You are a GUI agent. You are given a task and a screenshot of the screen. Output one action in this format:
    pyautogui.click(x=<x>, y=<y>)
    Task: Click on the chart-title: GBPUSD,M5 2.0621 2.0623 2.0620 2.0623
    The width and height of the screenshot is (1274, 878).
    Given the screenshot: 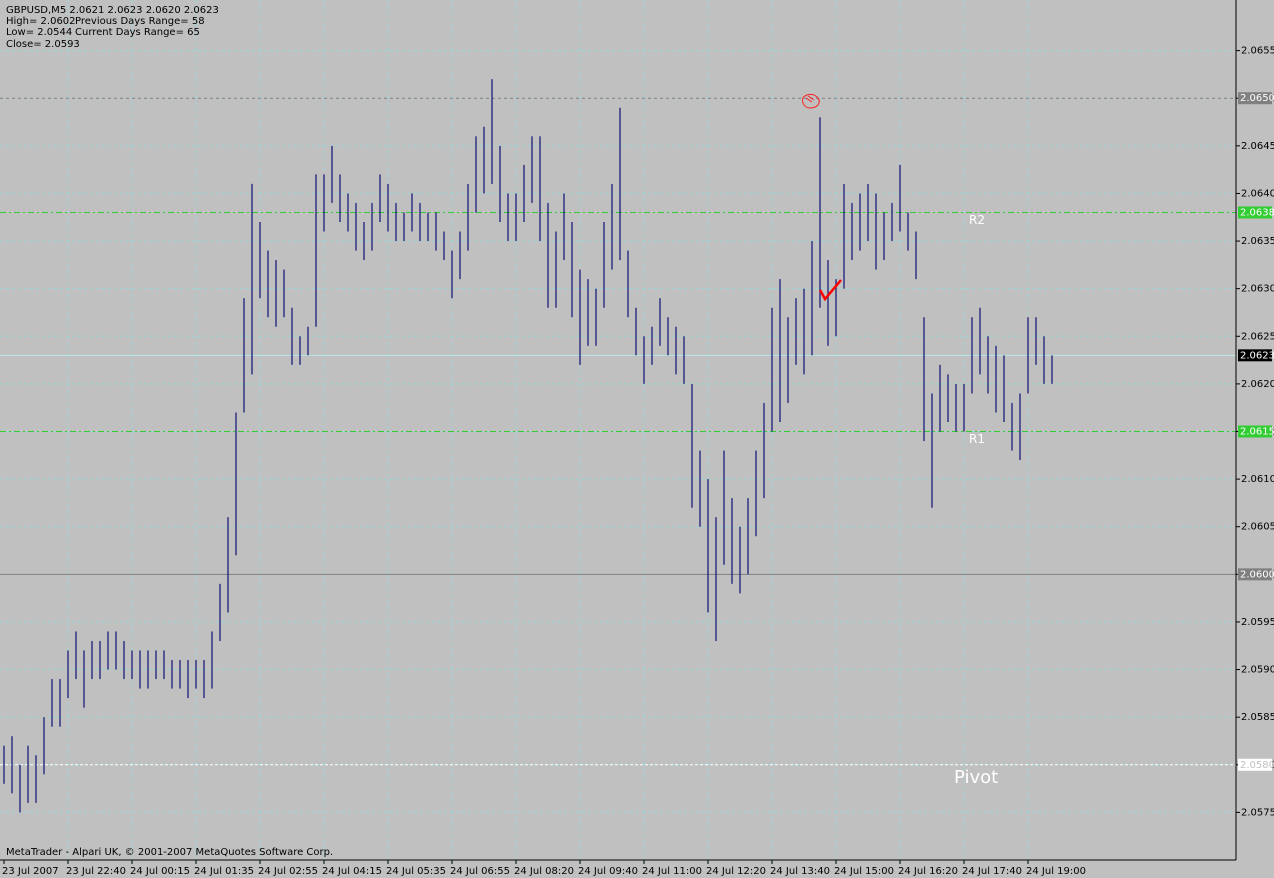 What is the action you would take?
    pyautogui.click(x=112, y=10)
    